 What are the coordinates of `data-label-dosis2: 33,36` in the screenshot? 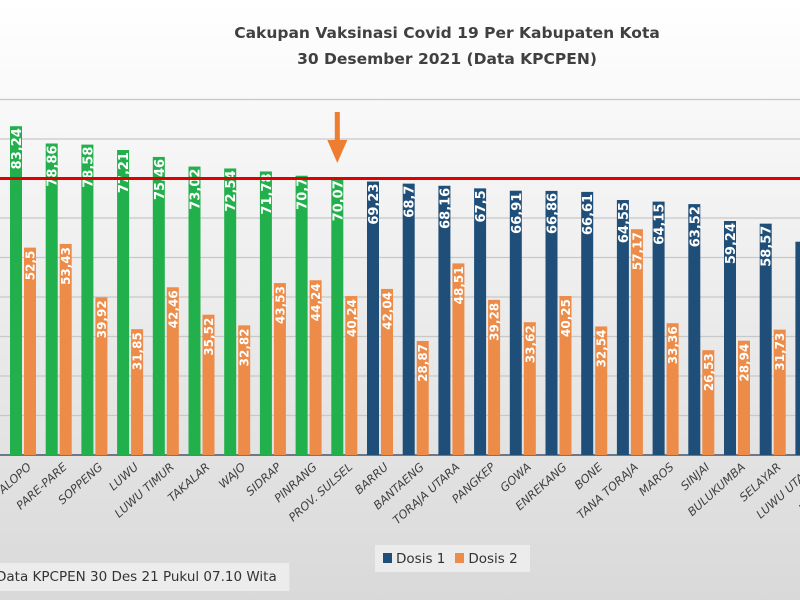 It's located at (673, 345).